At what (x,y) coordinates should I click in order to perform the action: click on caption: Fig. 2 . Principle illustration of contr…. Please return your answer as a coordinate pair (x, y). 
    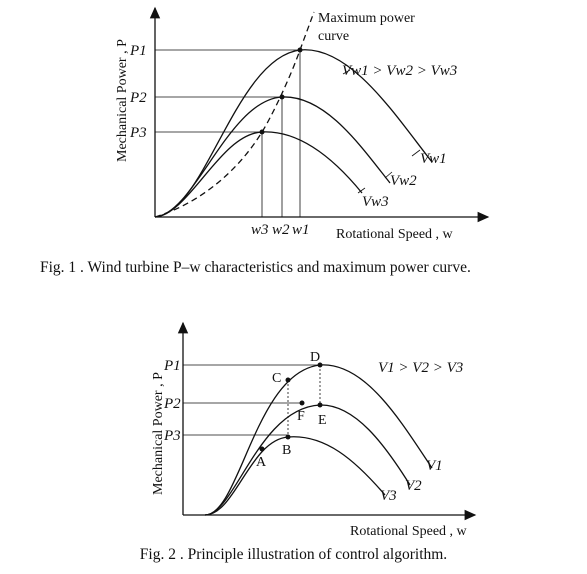
    Looking at the image, I should click on (293, 554).